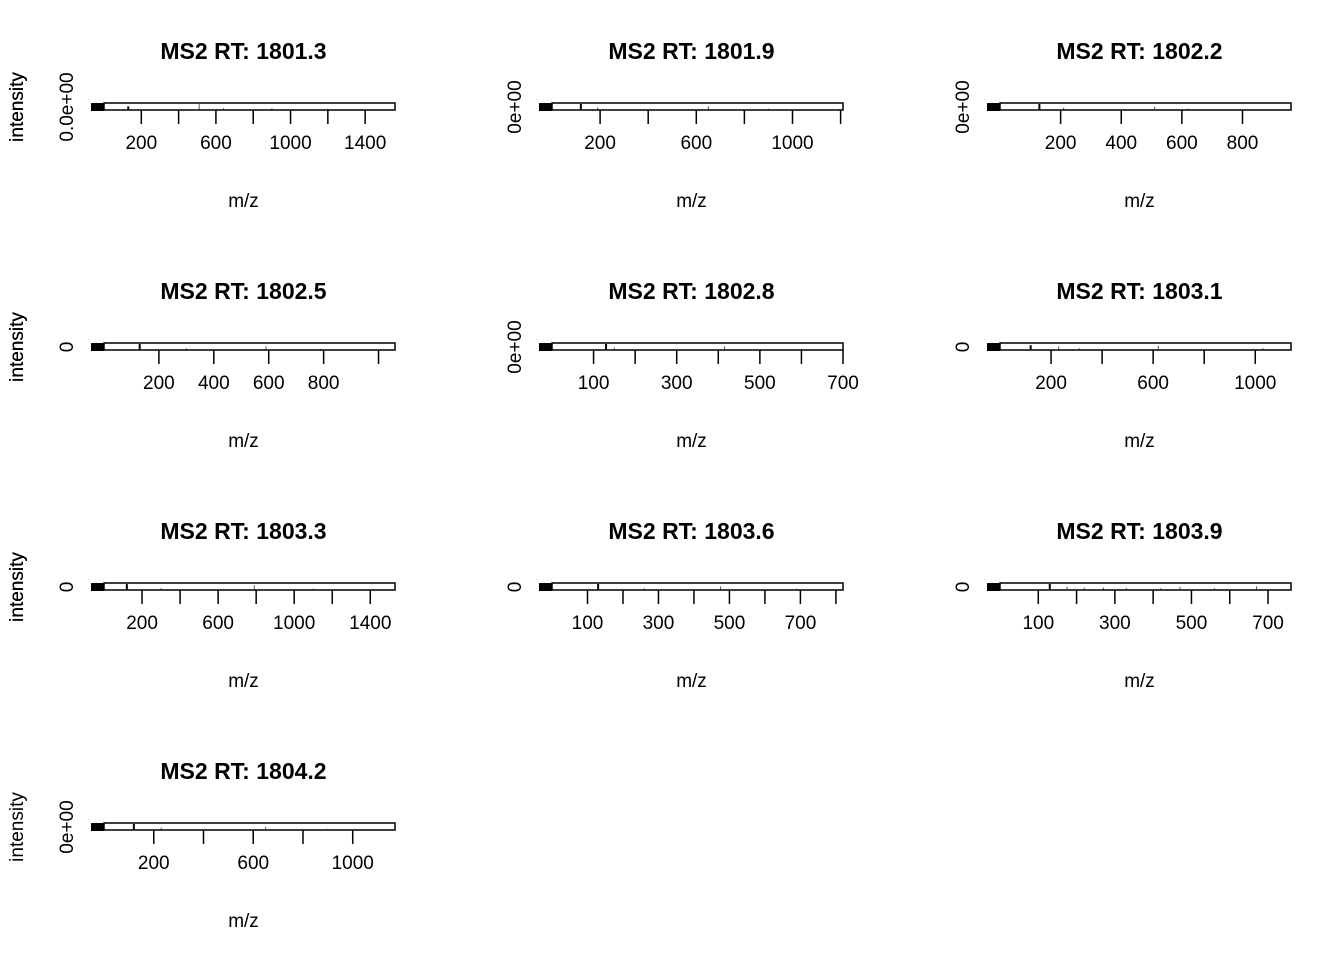 The image size is (1344, 965). Describe the element at coordinates (243, 771) in the screenshot. I see `panel-title: MS2 RT: 1804.2` at that location.